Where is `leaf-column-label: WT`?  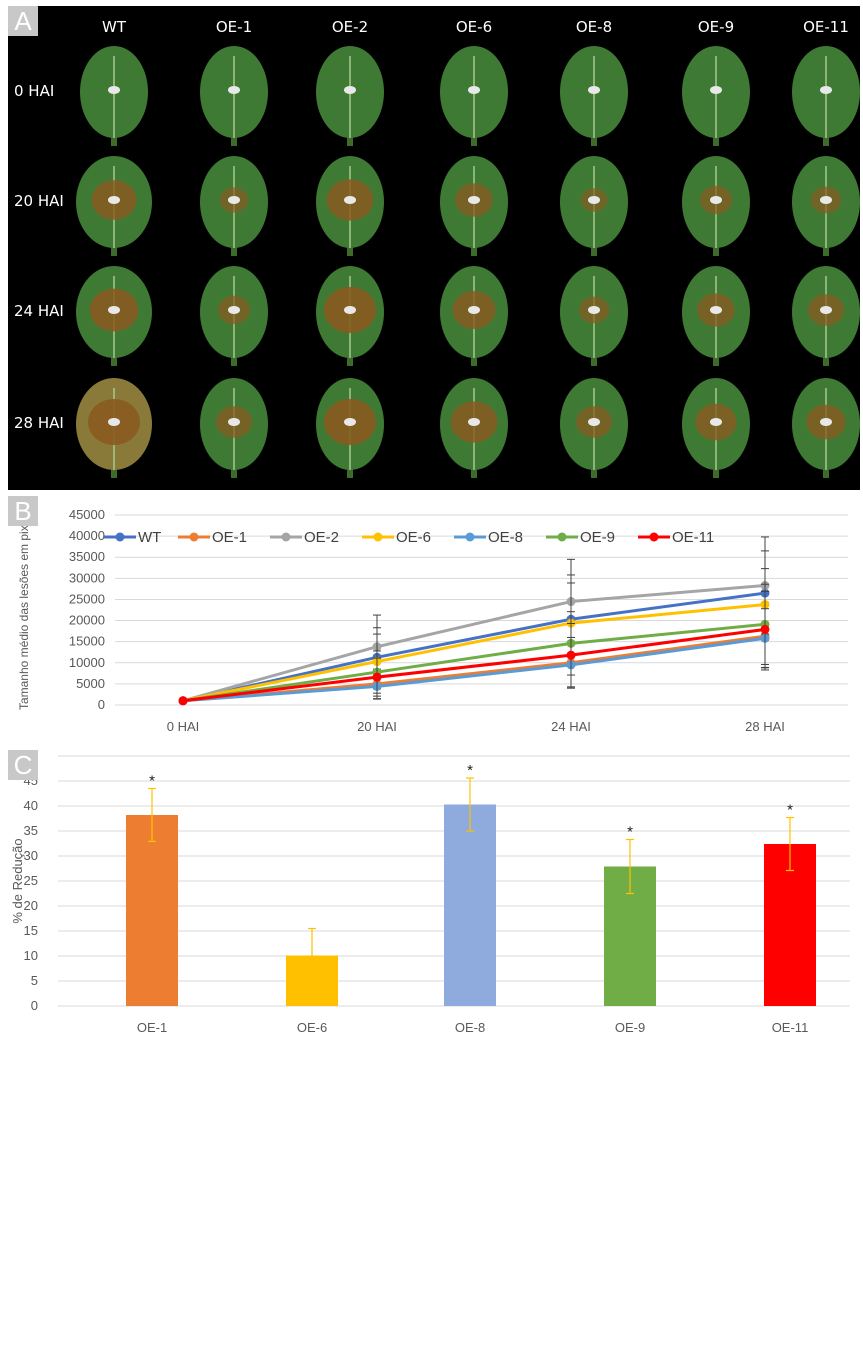 leaf-column-label: WT is located at coordinates (114, 27).